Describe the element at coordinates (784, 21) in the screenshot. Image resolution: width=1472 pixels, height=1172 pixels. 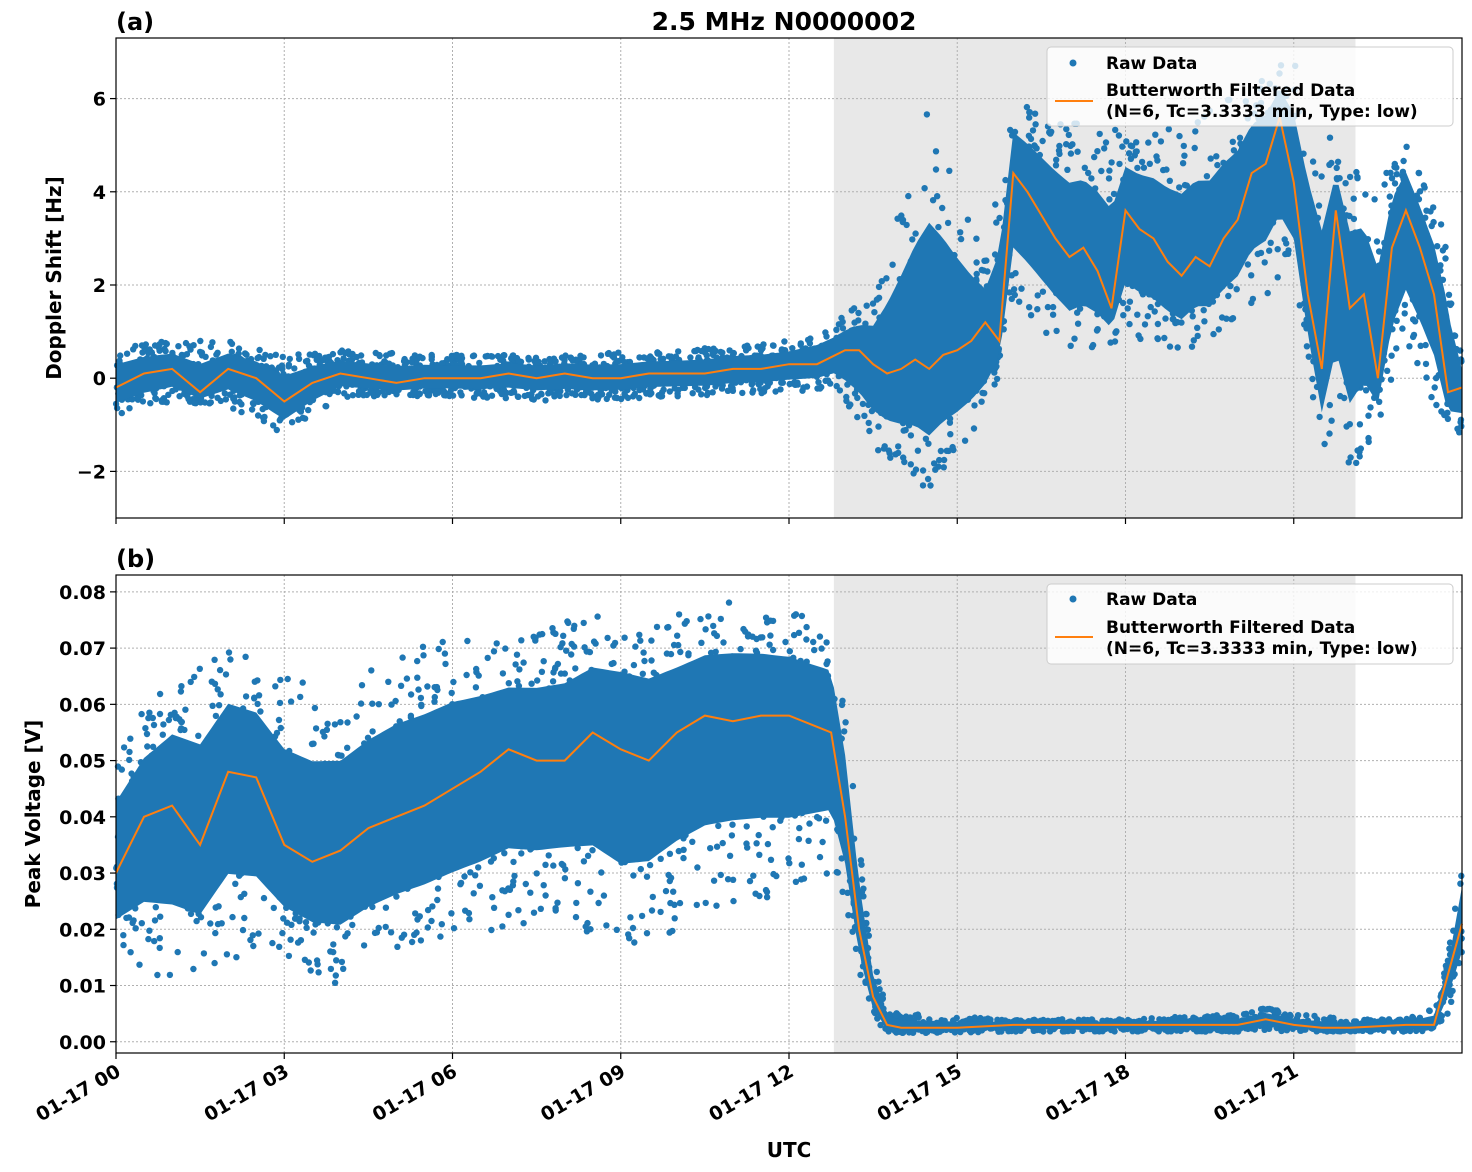
I see `figure-title: 2.5 MHz N0000002` at that location.